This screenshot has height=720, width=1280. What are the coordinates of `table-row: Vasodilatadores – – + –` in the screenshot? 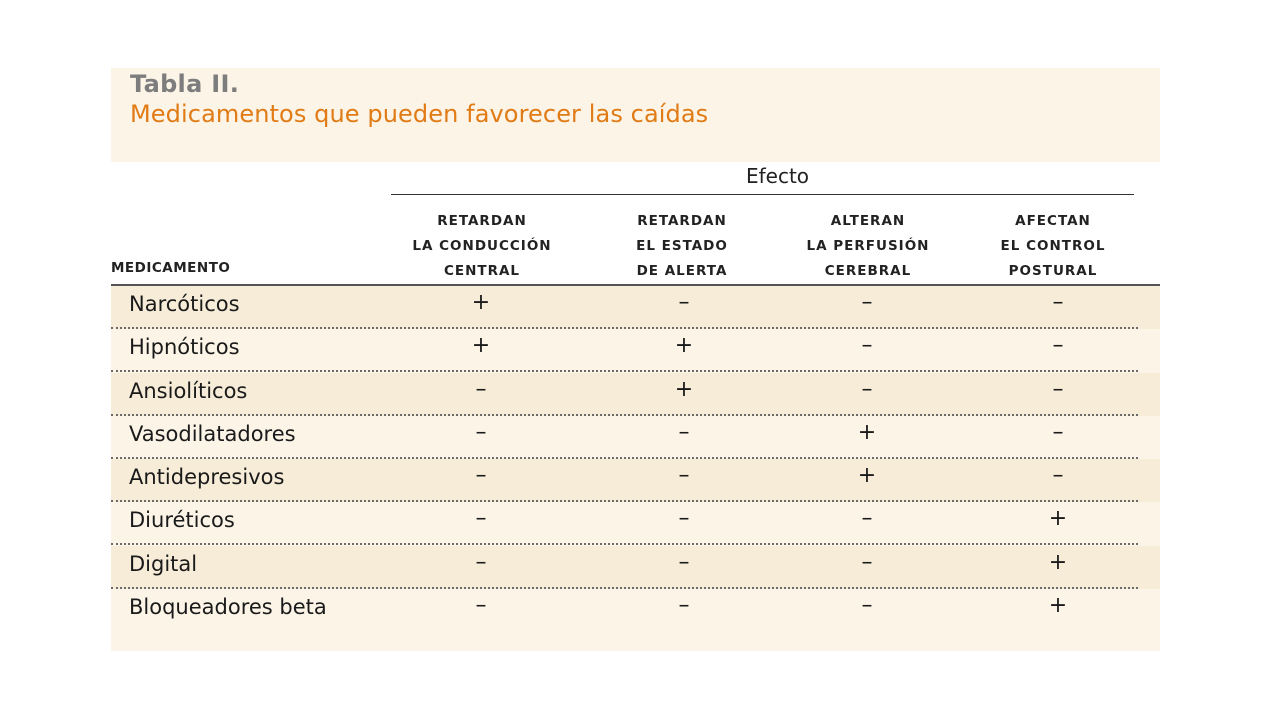 It's located at (635, 437).